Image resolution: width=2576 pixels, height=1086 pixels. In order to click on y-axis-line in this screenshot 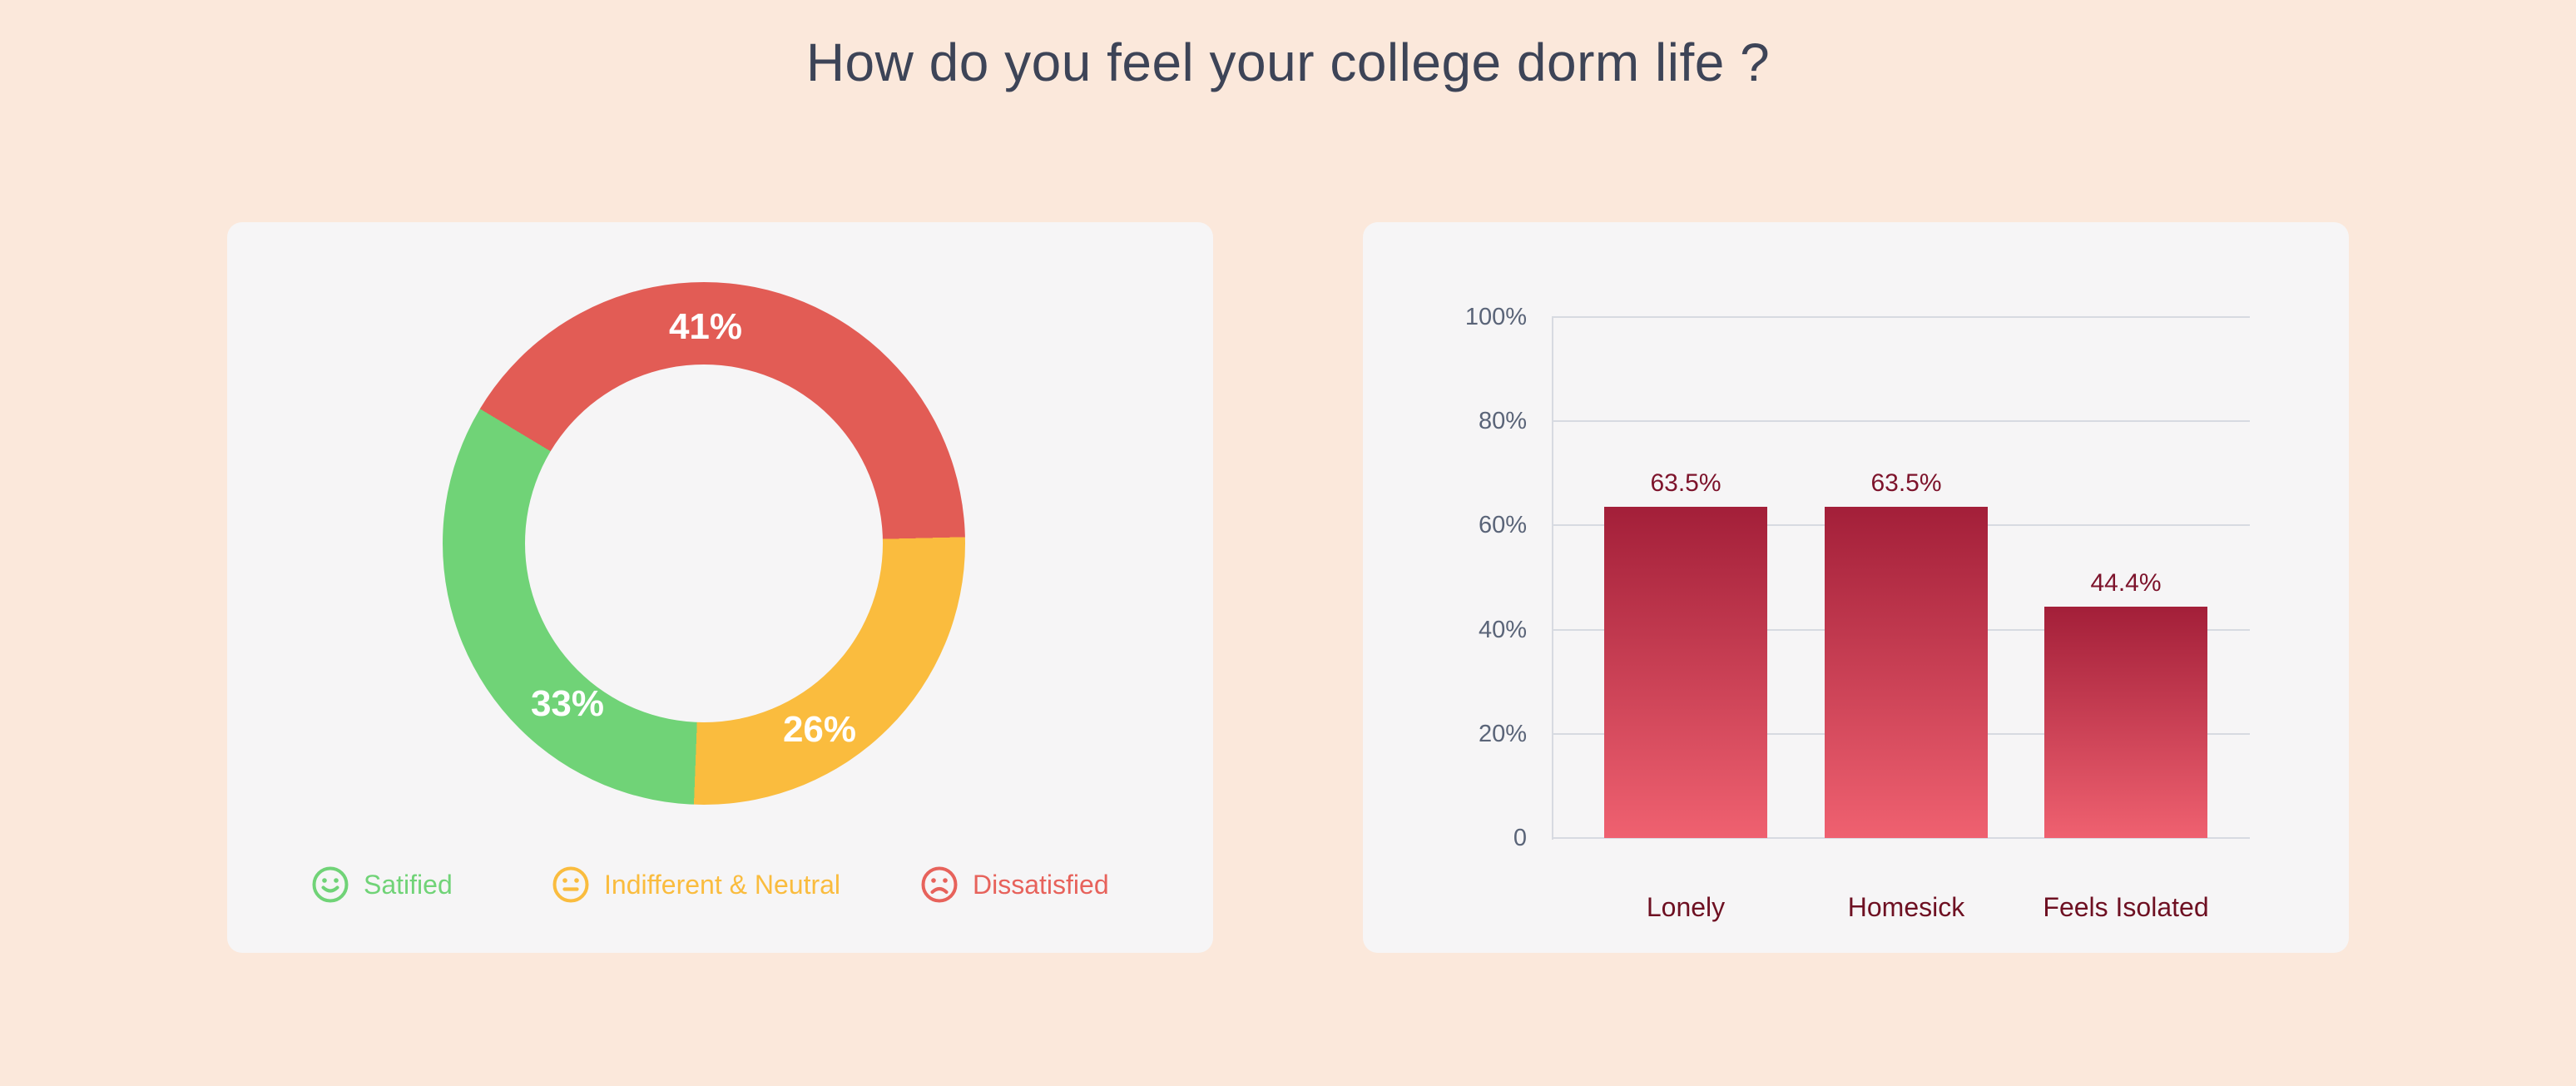, I will do `click(1553, 578)`.